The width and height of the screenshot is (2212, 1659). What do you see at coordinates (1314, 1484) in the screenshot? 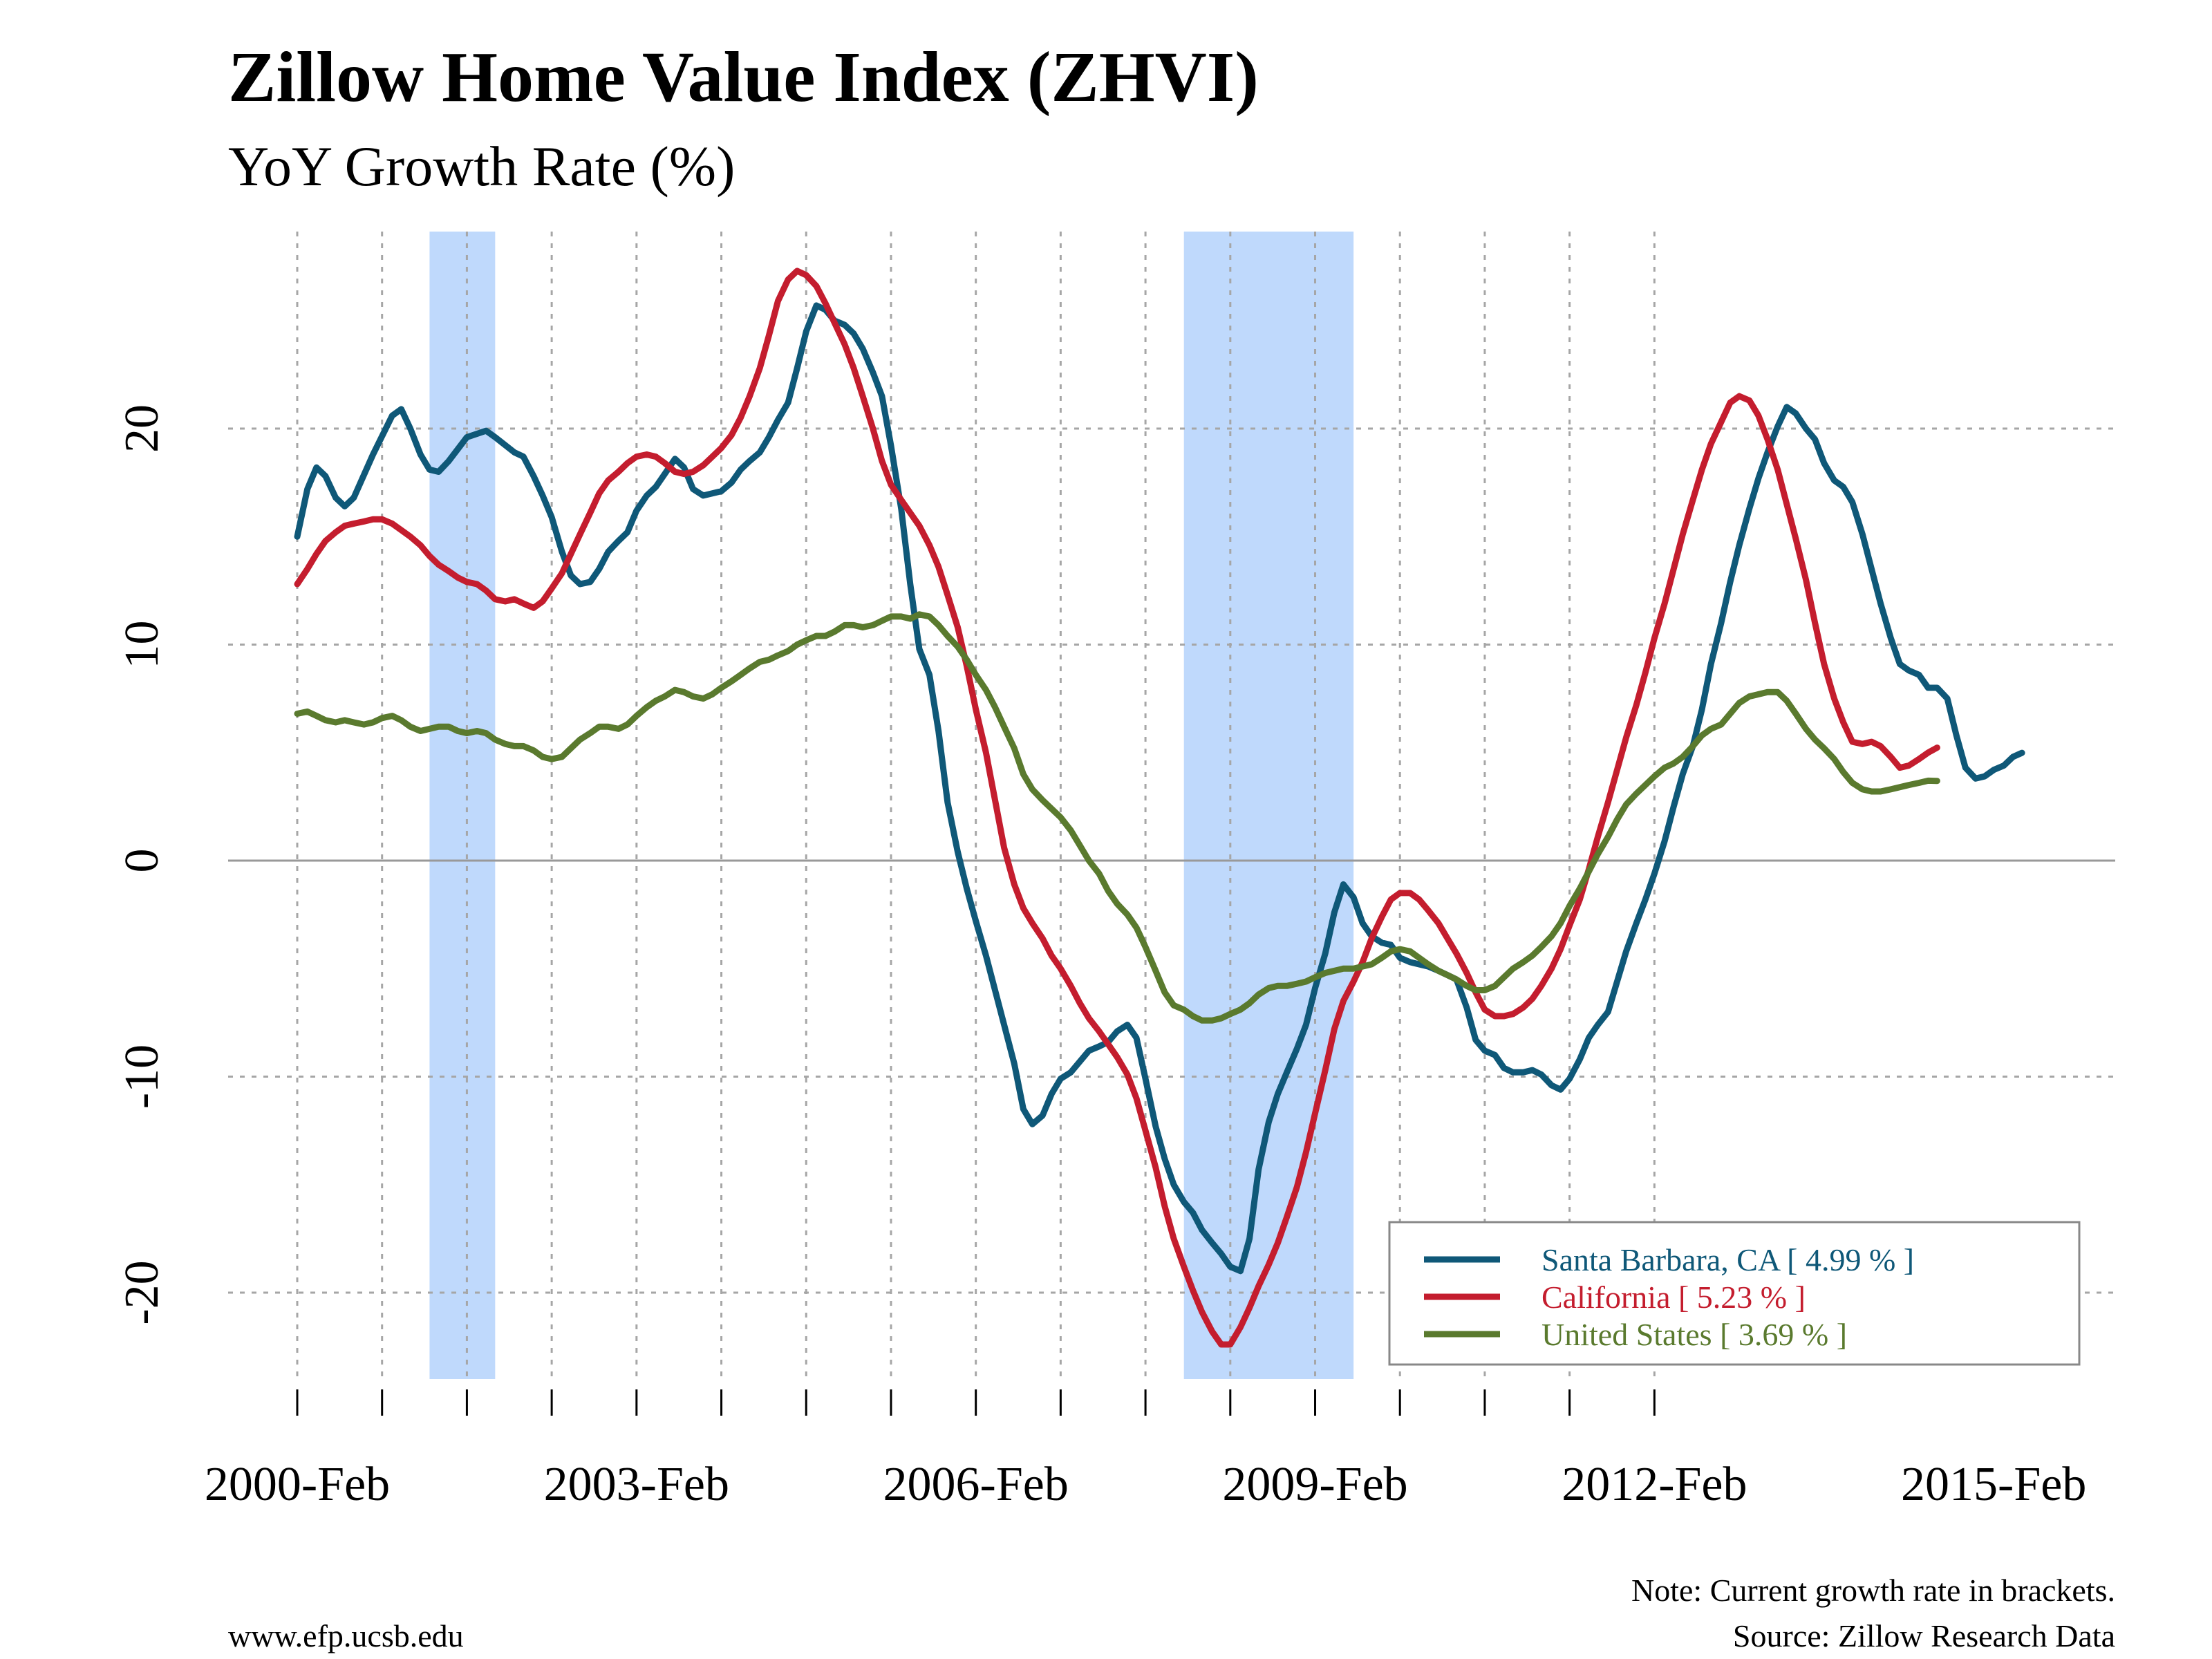
I see `x-tick-label: 2009-Feb` at bounding box center [1314, 1484].